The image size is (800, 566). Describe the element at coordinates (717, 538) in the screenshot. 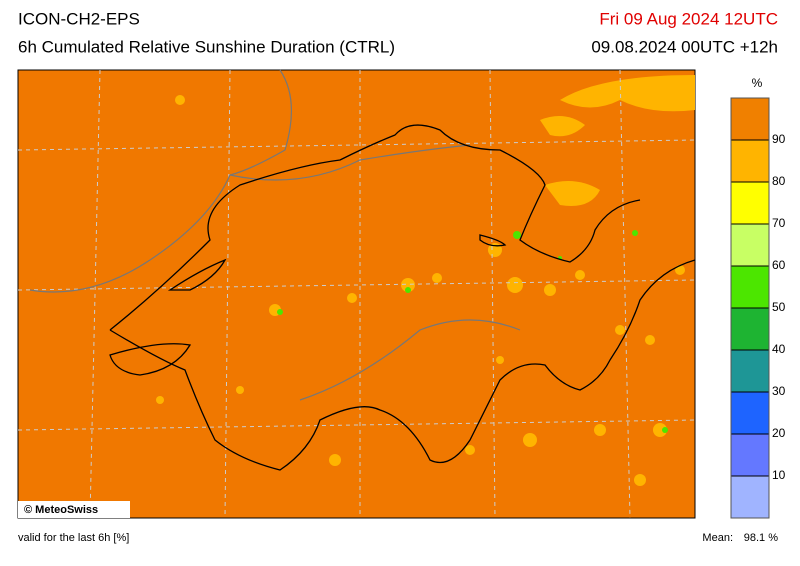

I see `mean-label: Mean:` at that location.